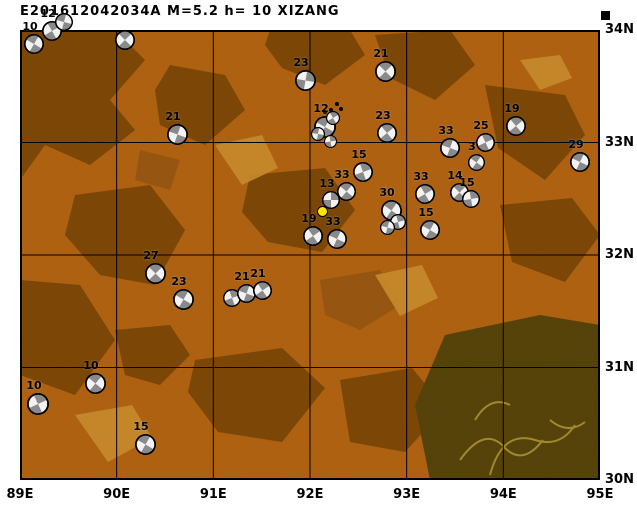 This screenshot has height=510, width=637. Describe the element at coordinates (151, 255) in the screenshot. I see `depth-label: 27` at that location.